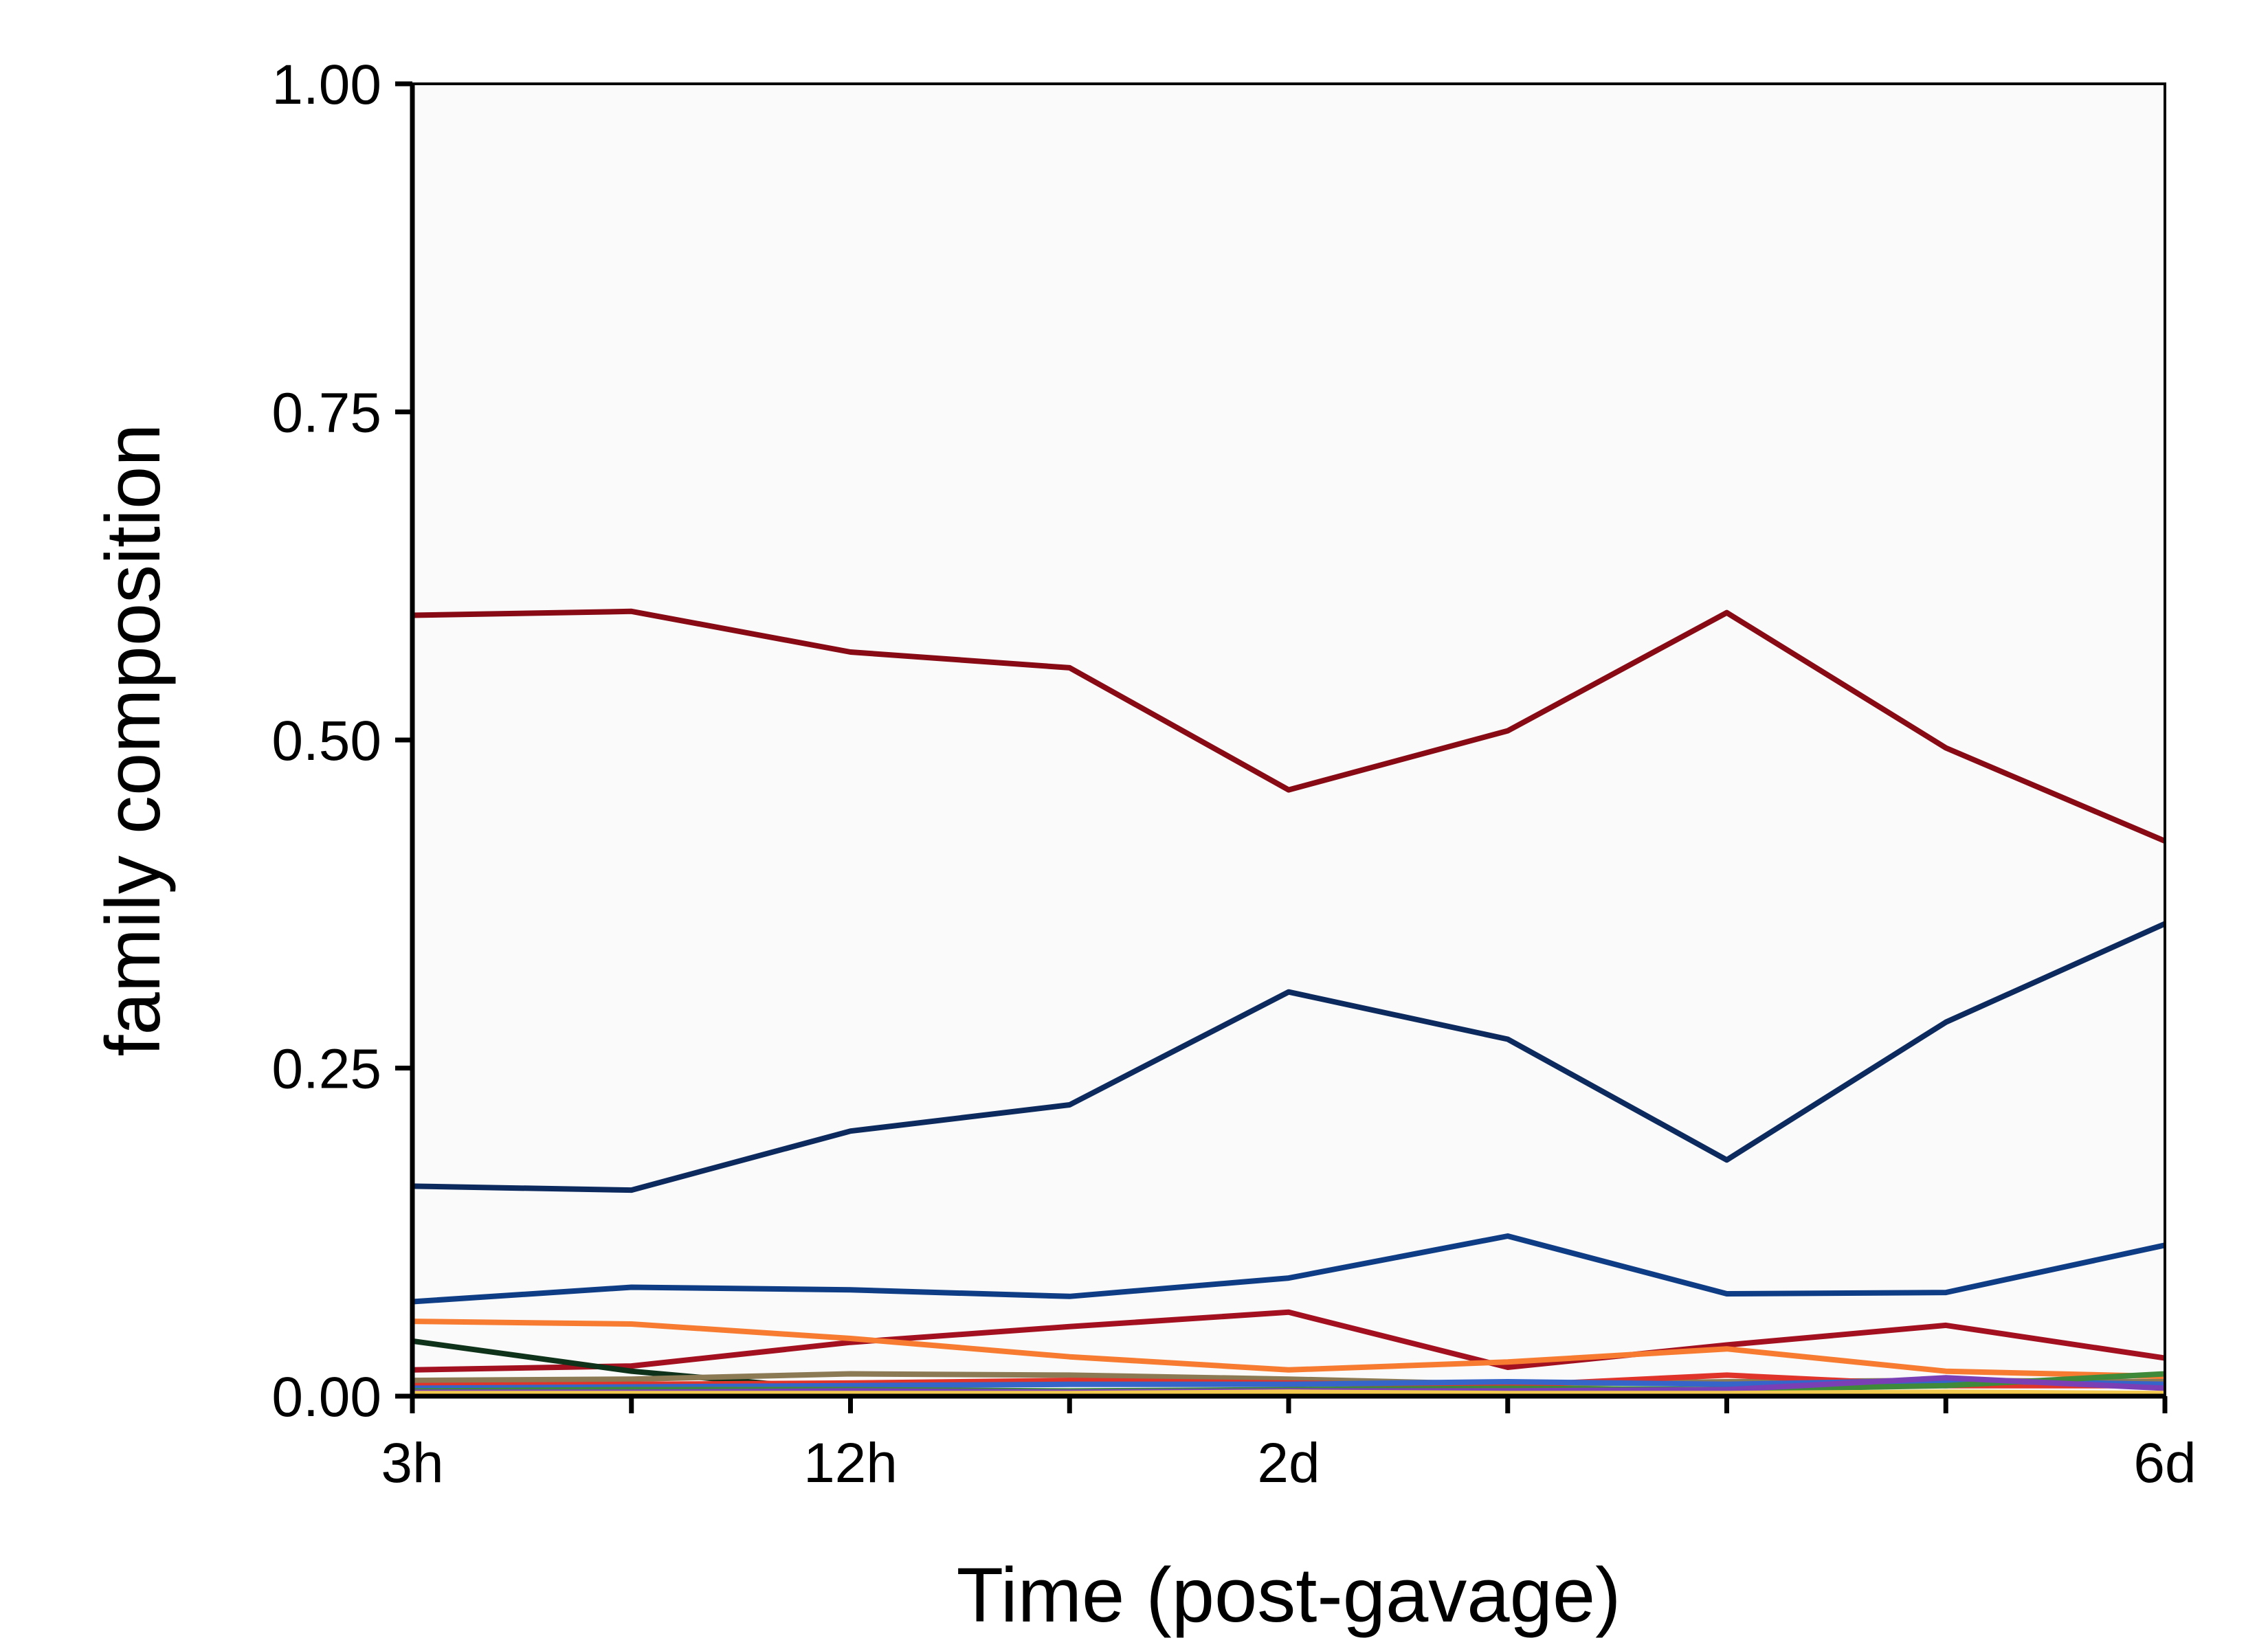 The image size is (2268, 1649). I want to click on x-axis-title: Time (post-gavage), so click(1289, 1595).